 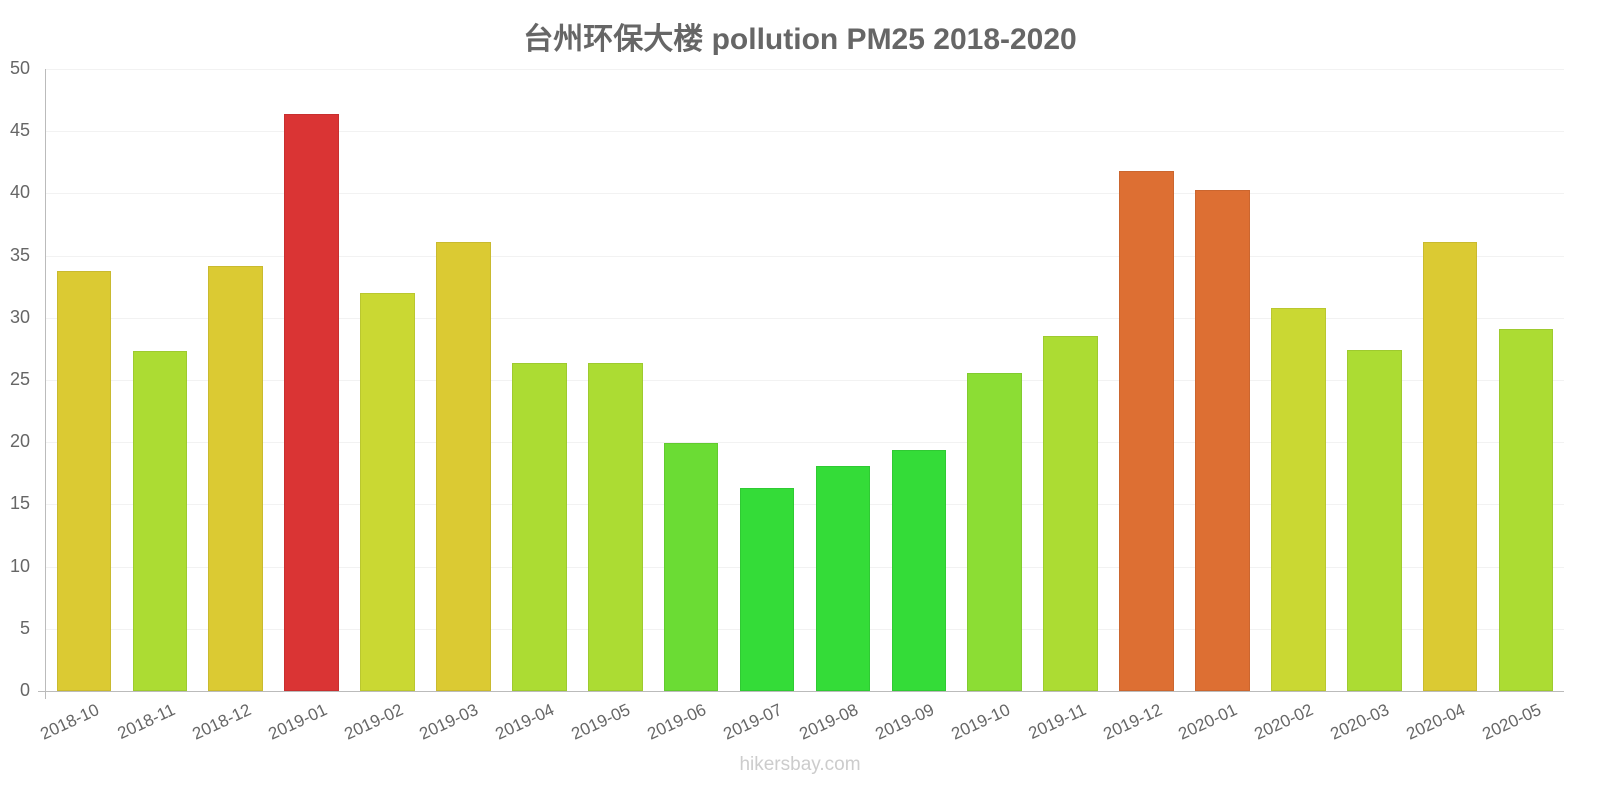 What do you see at coordinates (24, 627) in the screenshot?
I see `y-tick-label: 5` at bounding box center [24, 627].